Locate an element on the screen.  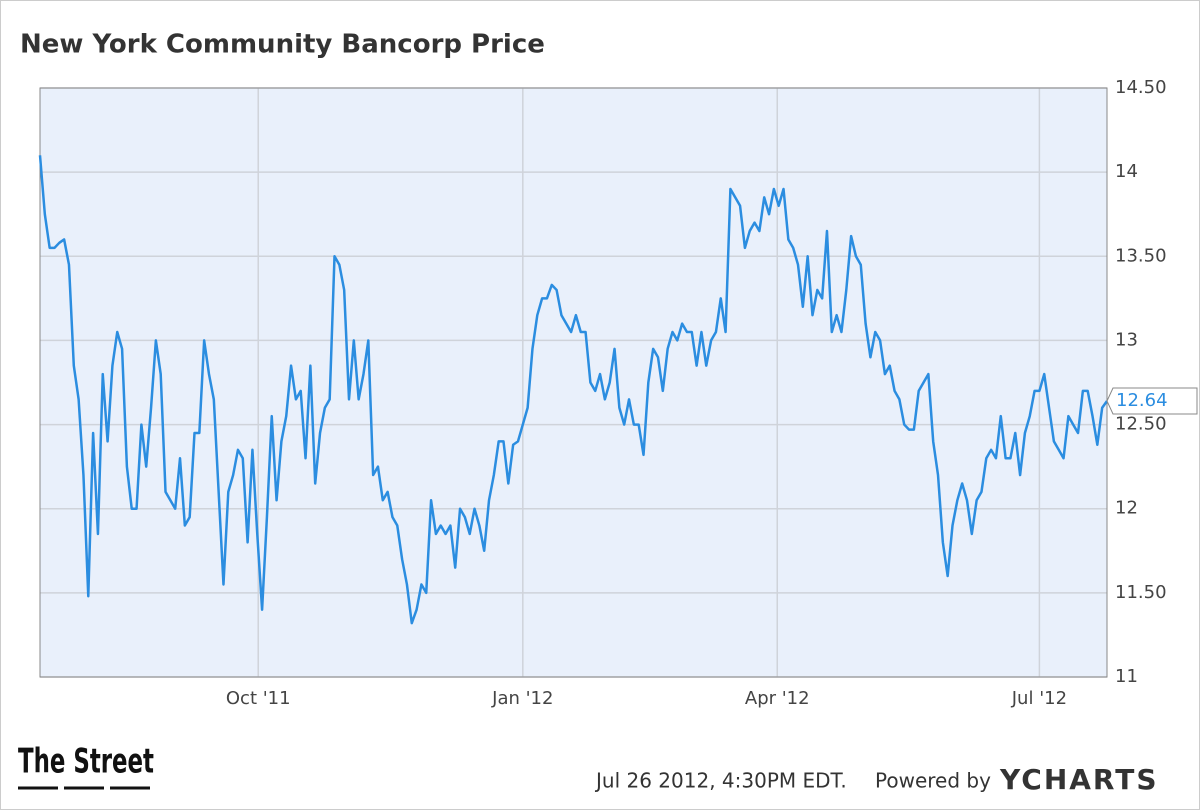
last-price-label: 12.64 is located at coordinates (1142, 400).